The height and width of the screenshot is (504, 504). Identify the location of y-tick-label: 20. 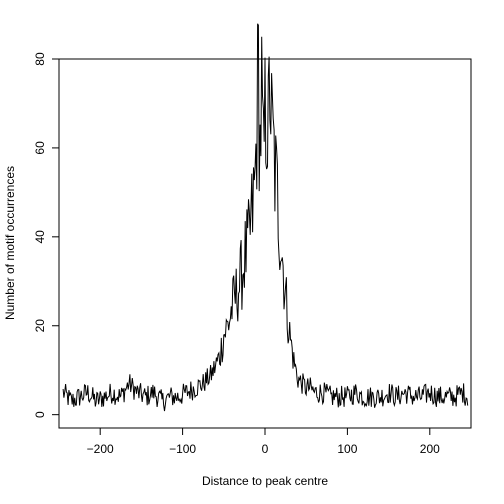
(40, 326).